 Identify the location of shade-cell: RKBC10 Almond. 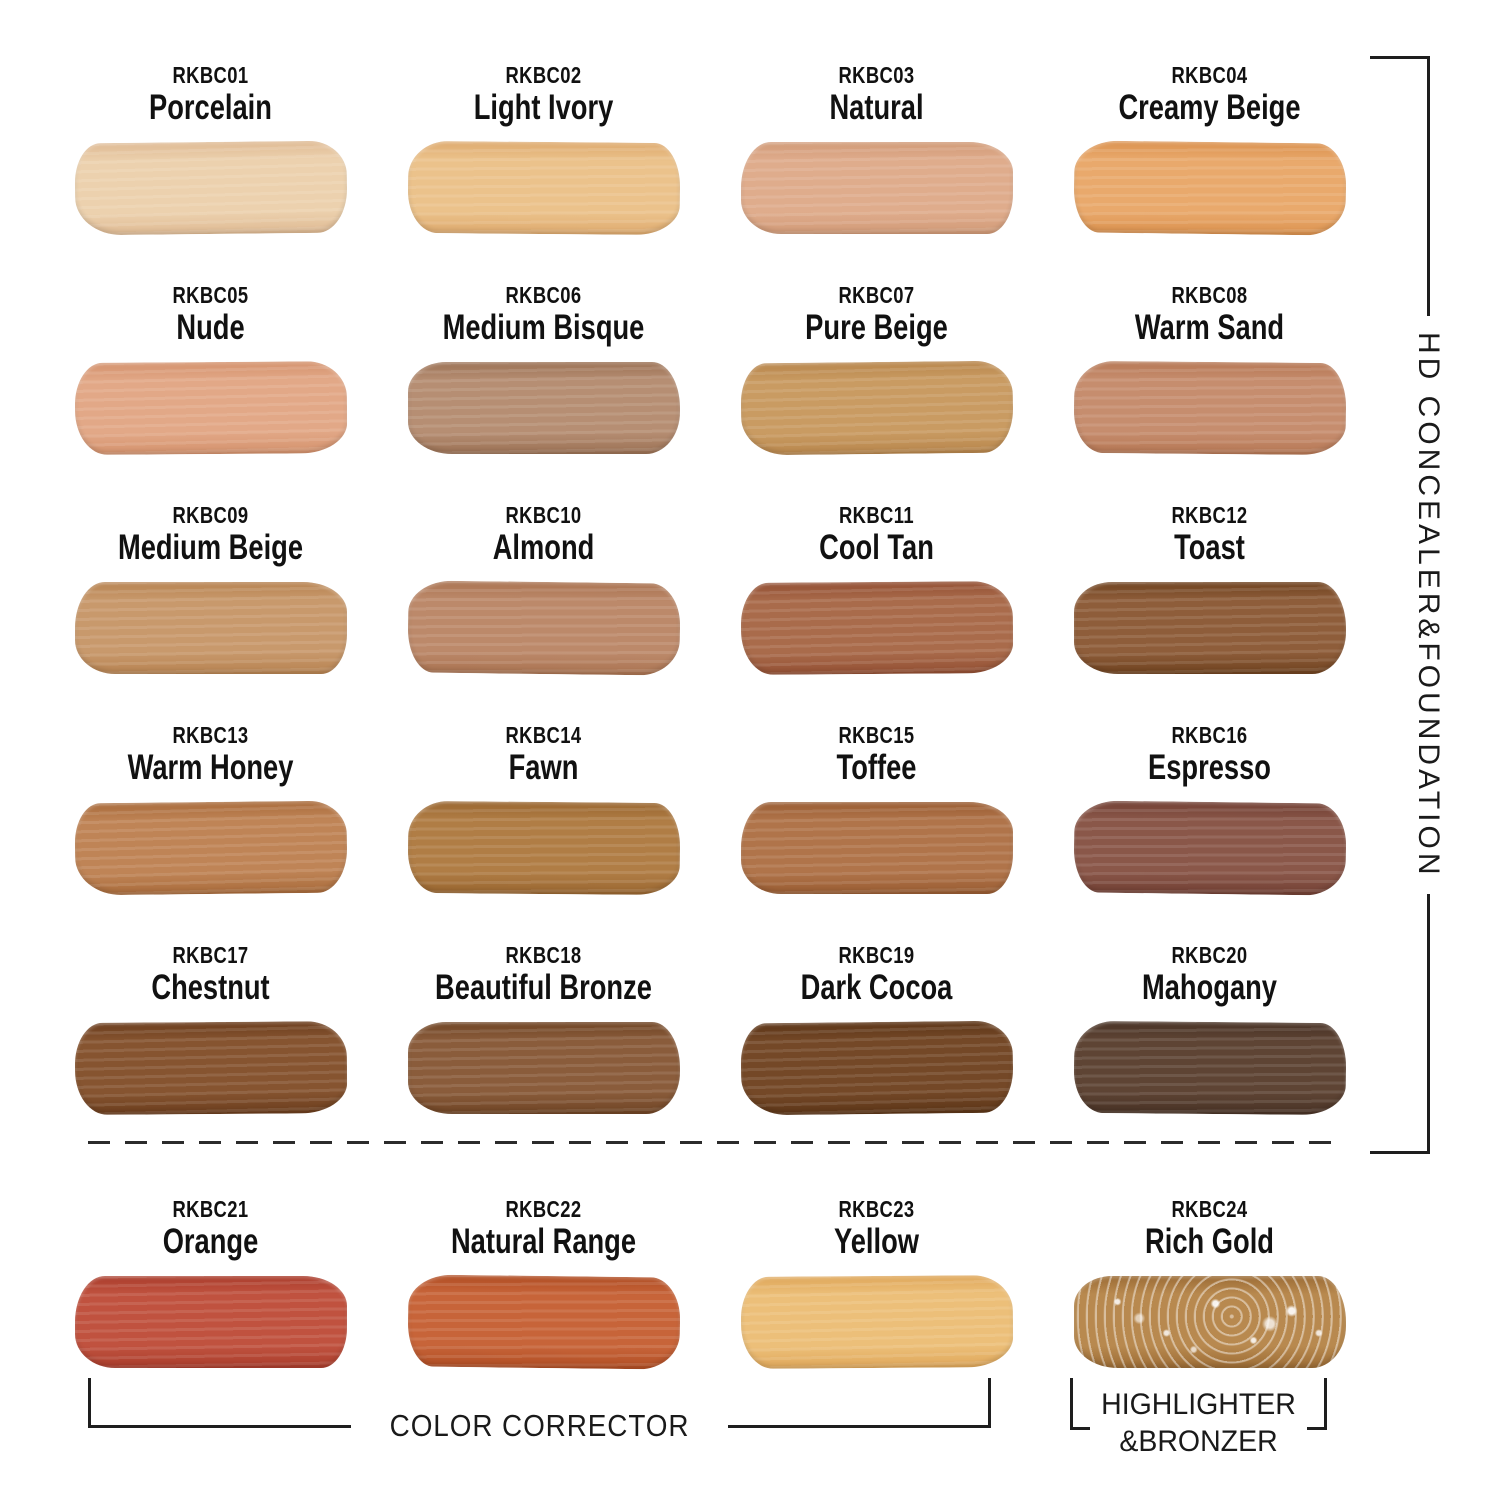
(543, 590).